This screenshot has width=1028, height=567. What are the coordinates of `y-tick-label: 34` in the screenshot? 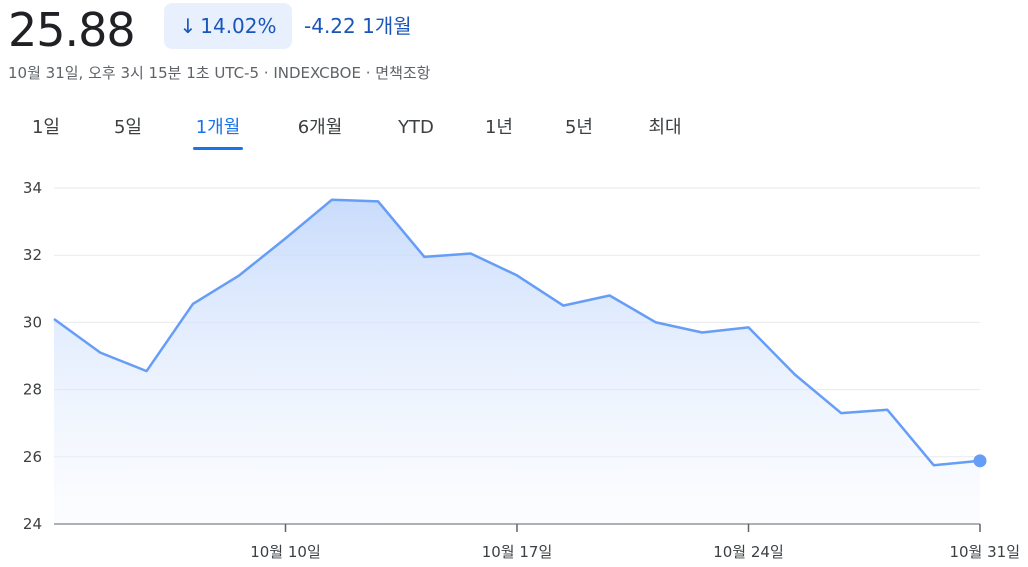 It's located at (32, 188).